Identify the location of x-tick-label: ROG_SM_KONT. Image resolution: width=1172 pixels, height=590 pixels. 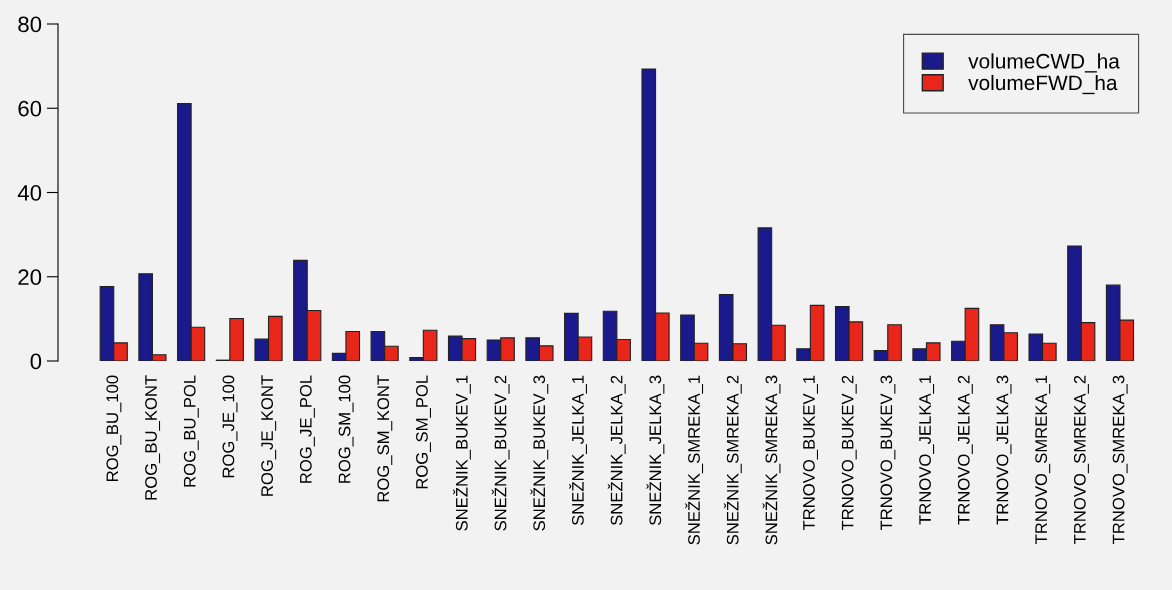
(385, 438).